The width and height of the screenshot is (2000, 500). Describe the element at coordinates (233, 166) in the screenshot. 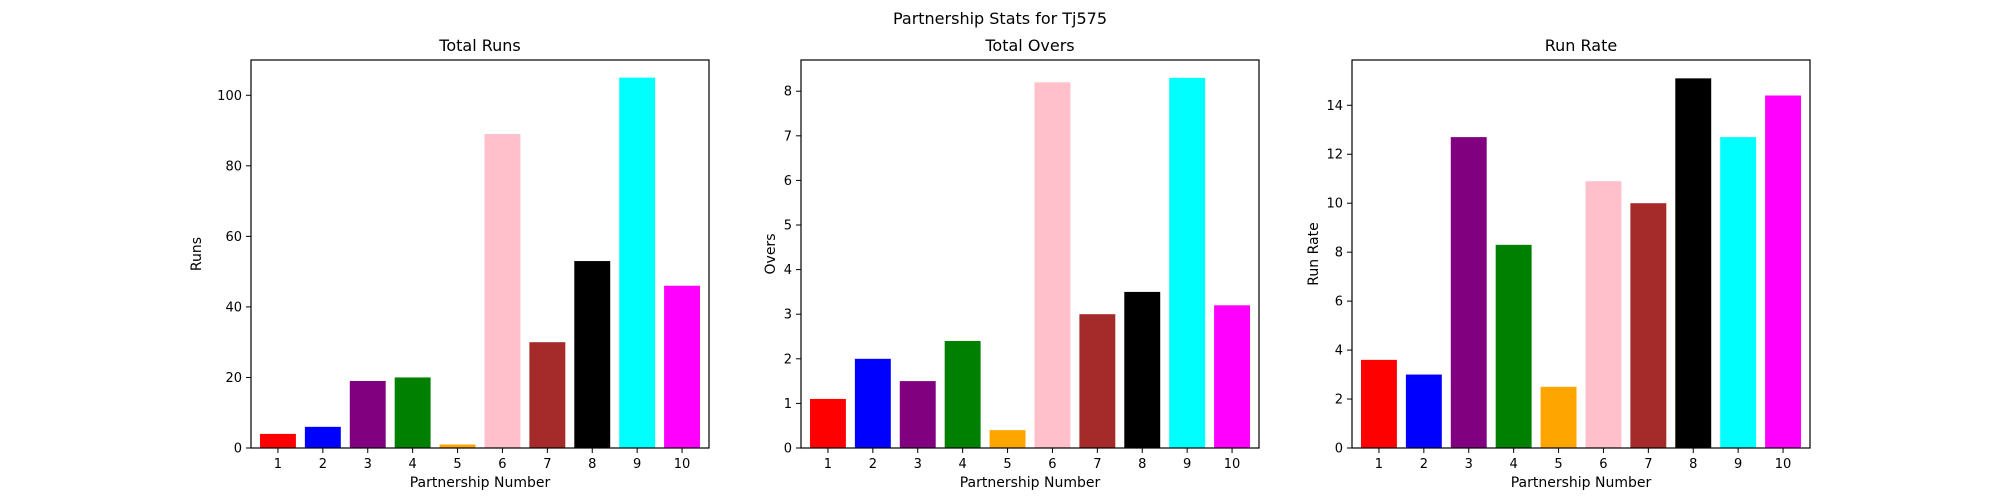

I see `y-tick-label: 80` at that location.